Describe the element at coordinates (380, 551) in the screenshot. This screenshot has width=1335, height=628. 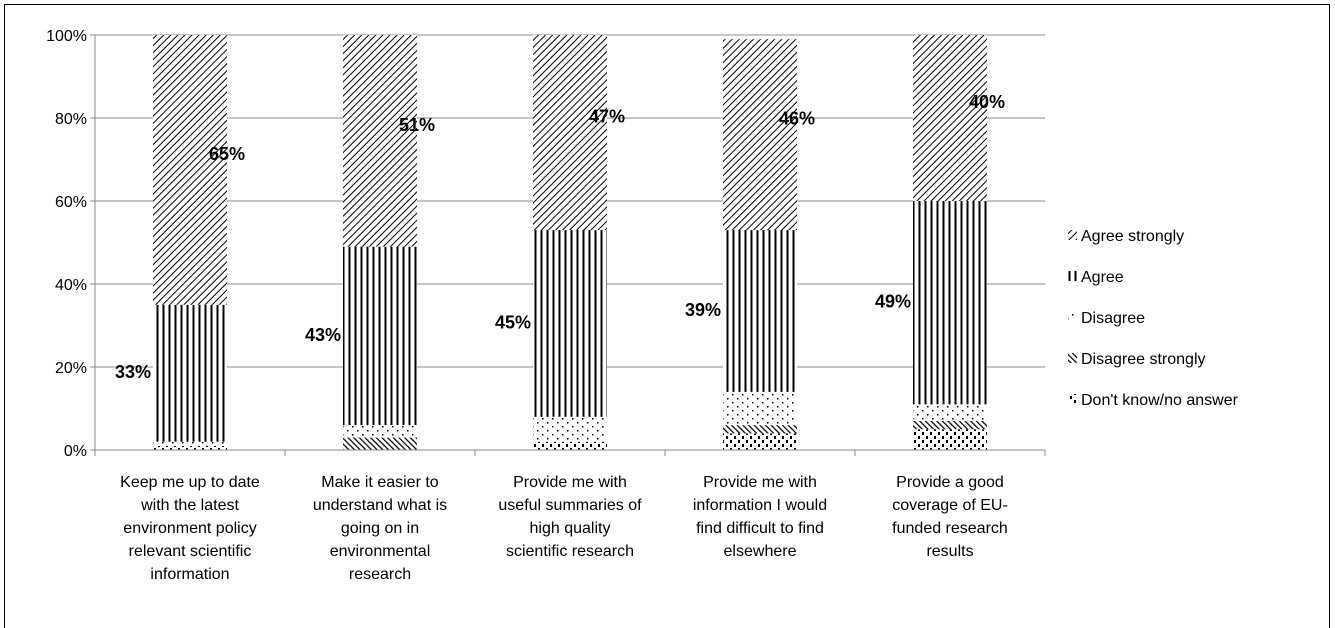
I see `x-tick-label: environmental` at that location.